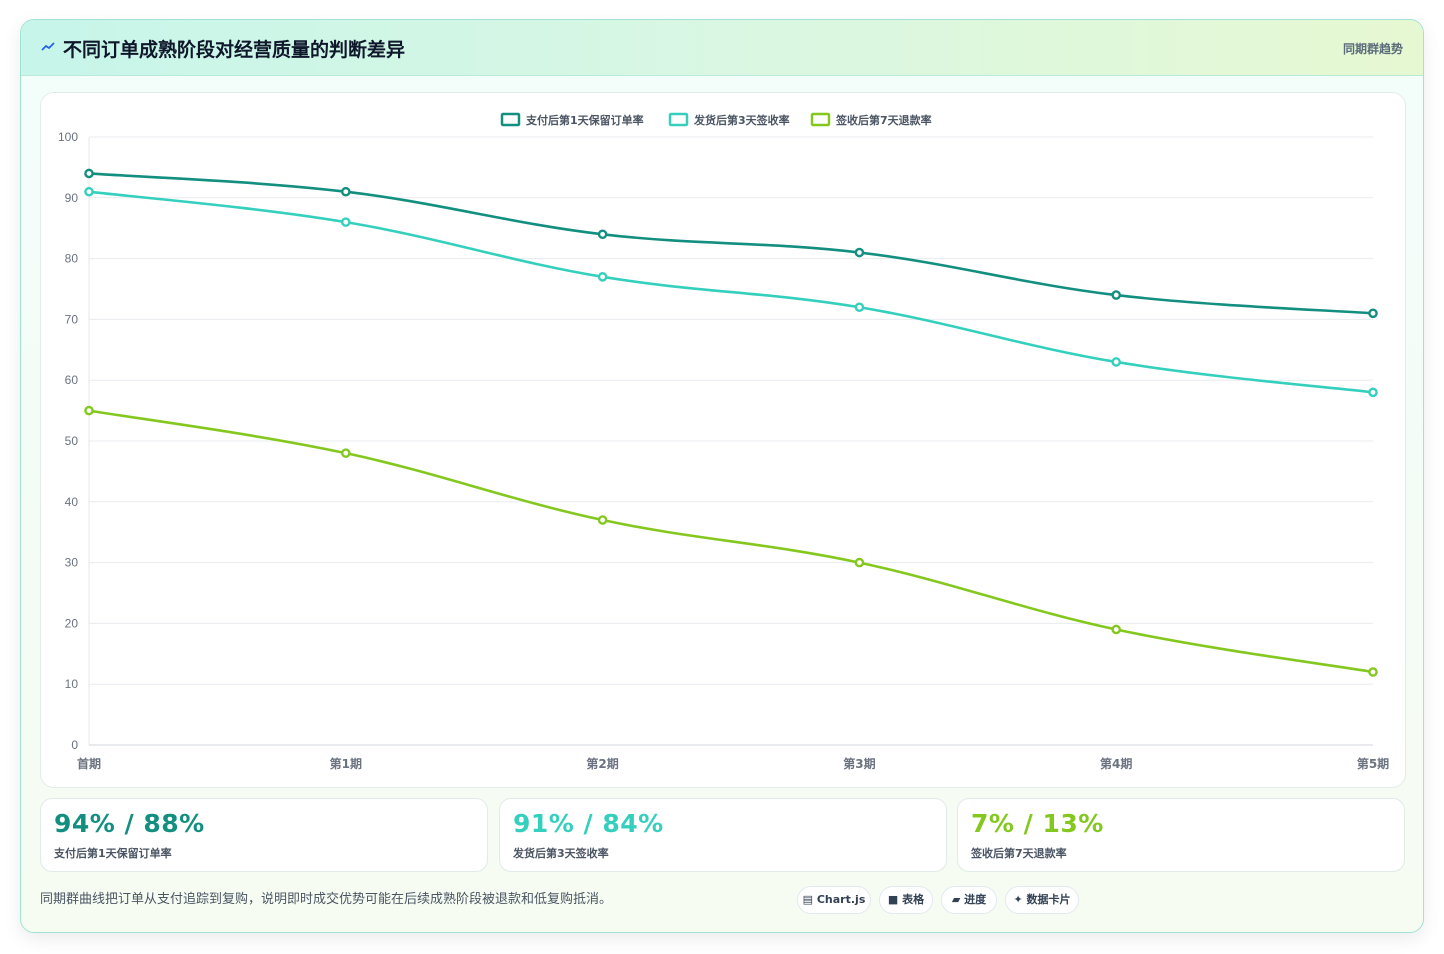 The image size is (1444, 954). What do you see at coordinates (72, 502) in the screenshot?
I see `y-tick-label: 40` at bounding box center [72, 502].